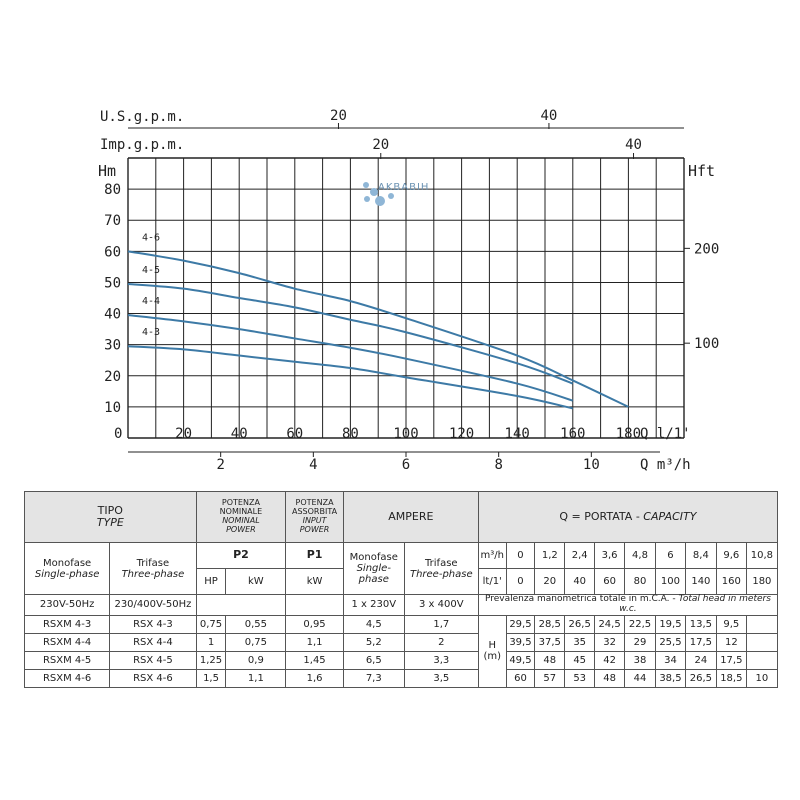 The height and width of the screenshot is (800, 800). I want to click on input-power-header: POTENZA ASSORBITA INPUT POWER, so click(314, 517).